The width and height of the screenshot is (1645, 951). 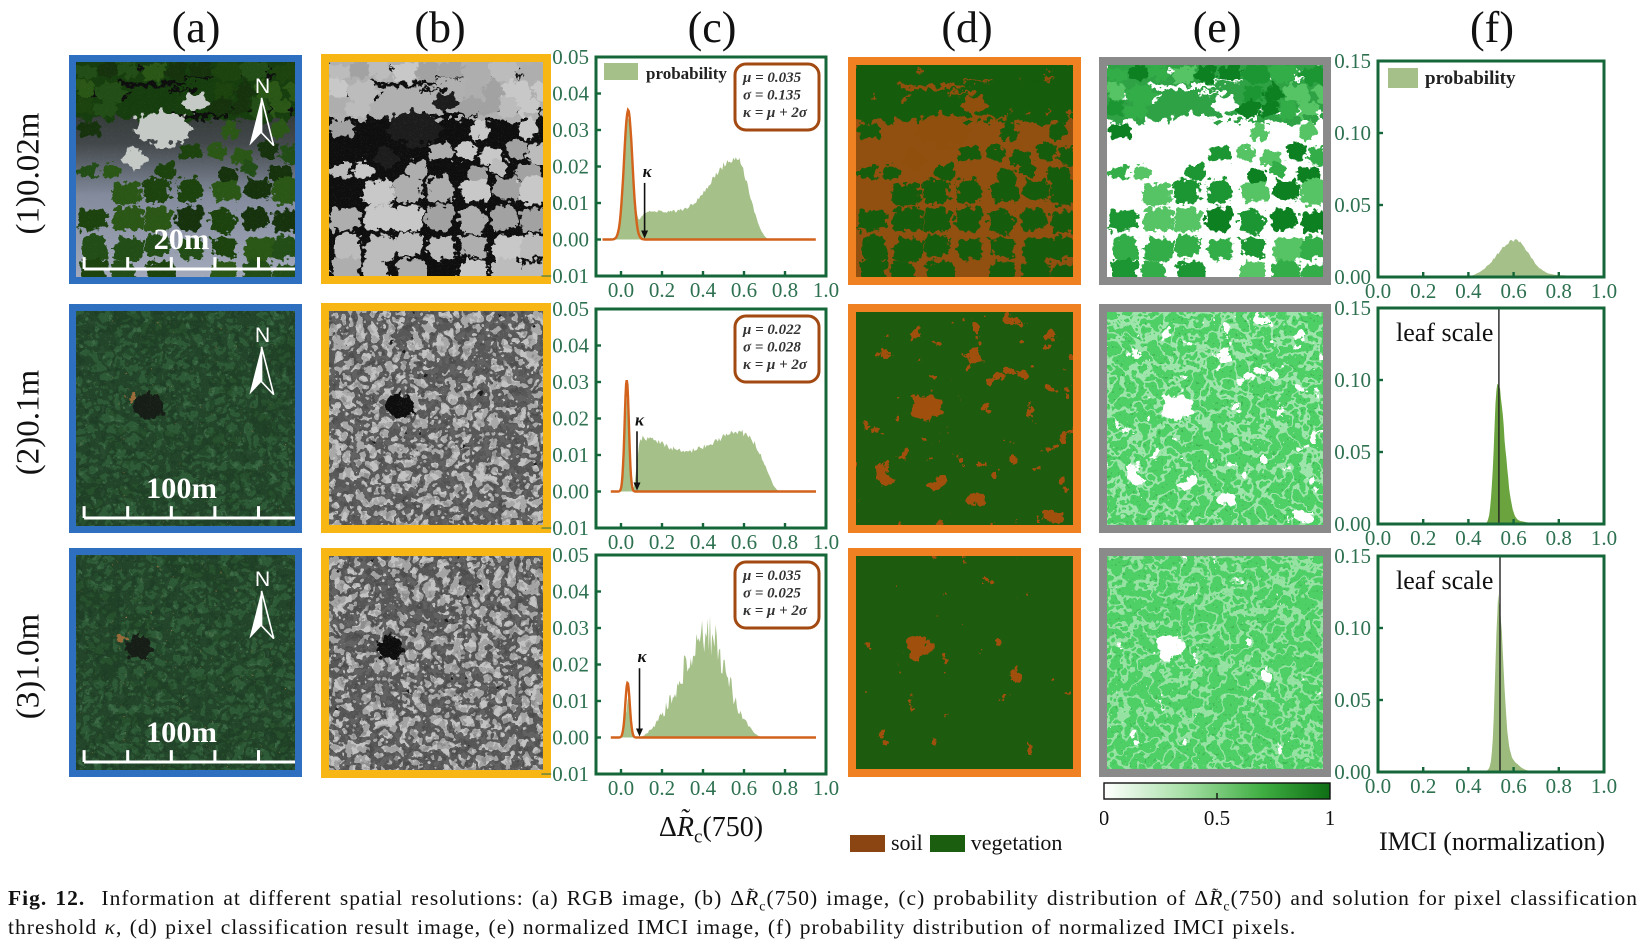 I want to click on svg-text: 0.5, so click(x=1217, y=817).